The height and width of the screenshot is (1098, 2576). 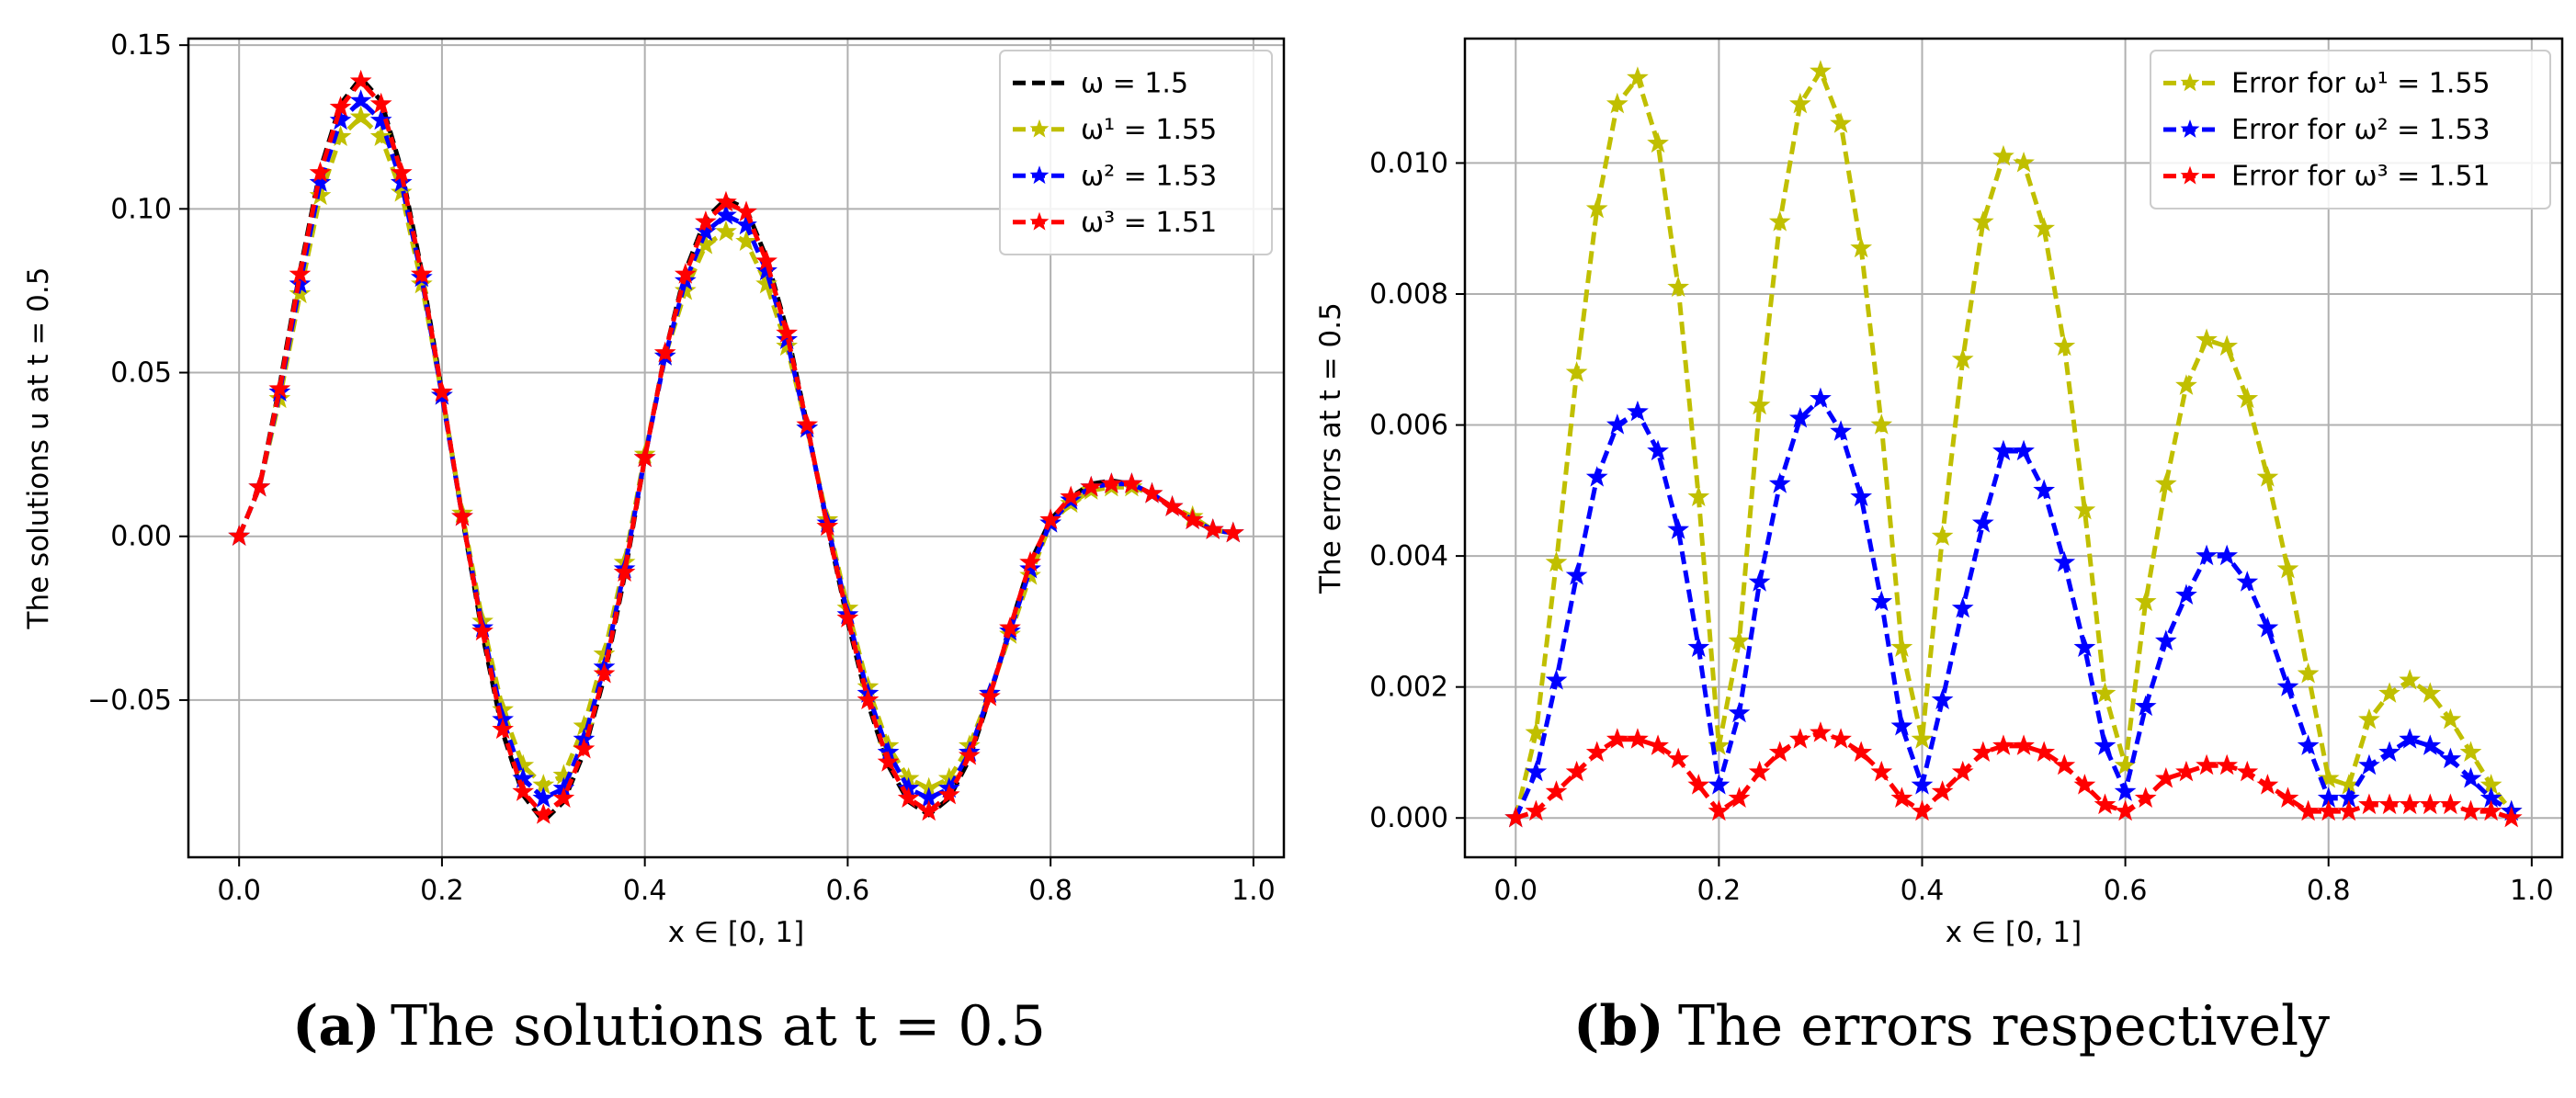 I want to click on panel-a-caption: The solutions at t = 0.5, so click(x=718, y=1026).